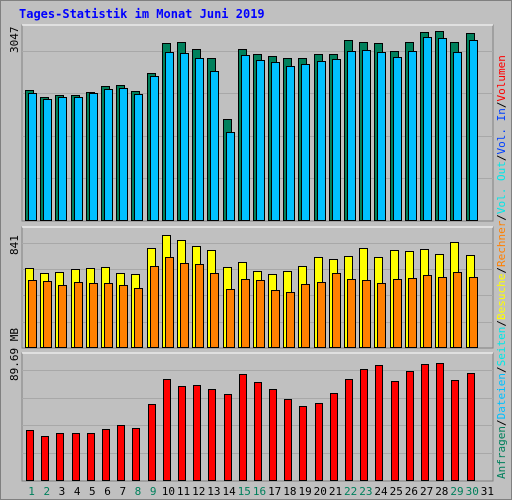 This screenshot has height=501, width=512. Describe the element at coordinates (153, 491) in the screenshot. I see `day-tick-label: 9` at that location.